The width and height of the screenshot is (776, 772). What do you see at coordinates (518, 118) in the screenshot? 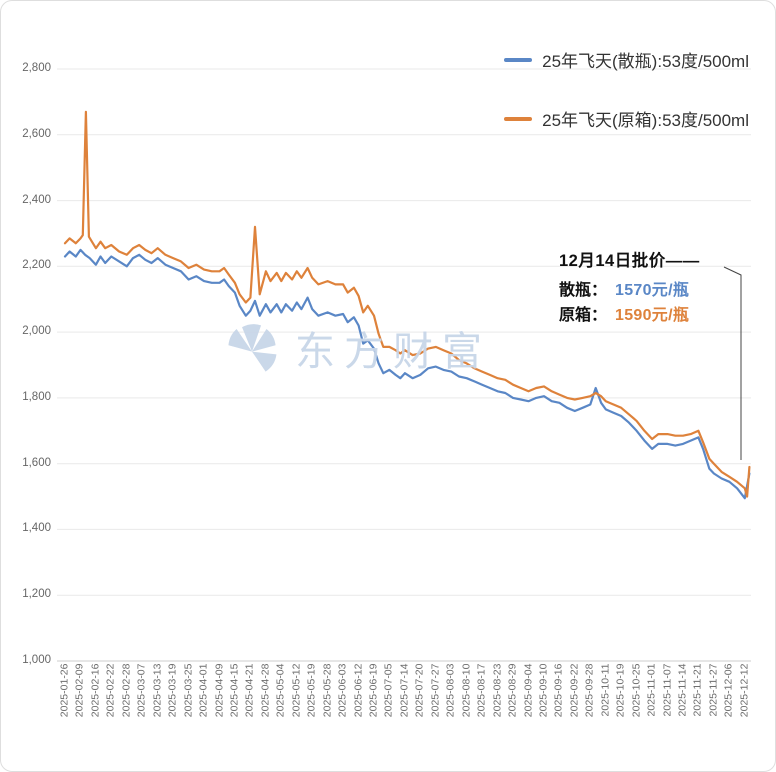
I see `series-orange-swatch` at bounding box center [518, 118].